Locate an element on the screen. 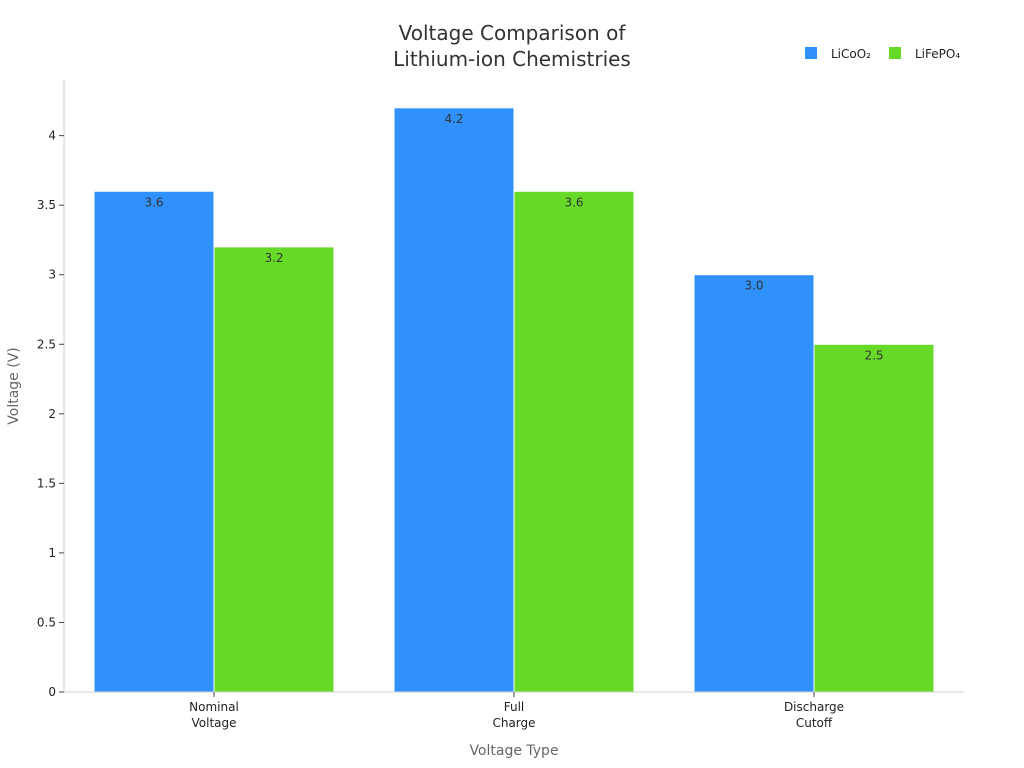 The image size is (1024, 768). y-tick-label: 0.5 is located at coordinates (46, 622).